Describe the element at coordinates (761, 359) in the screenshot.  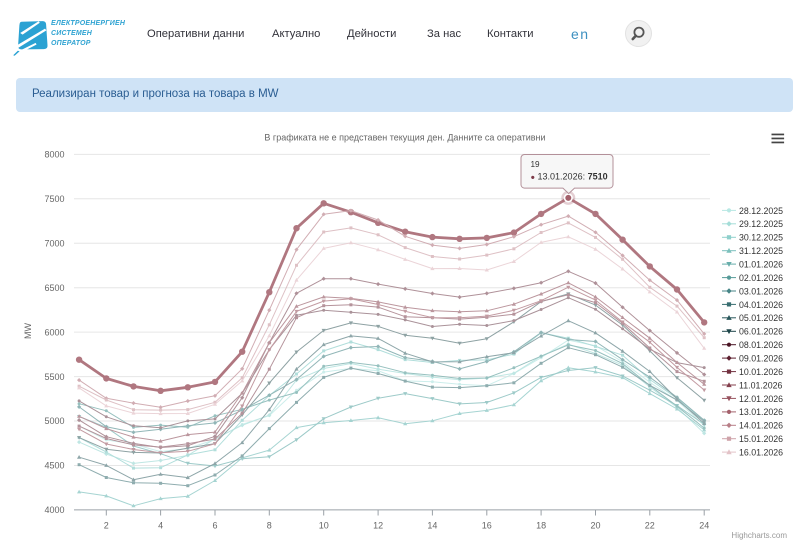
I see `svg-text: 09.01.2026` at that location.